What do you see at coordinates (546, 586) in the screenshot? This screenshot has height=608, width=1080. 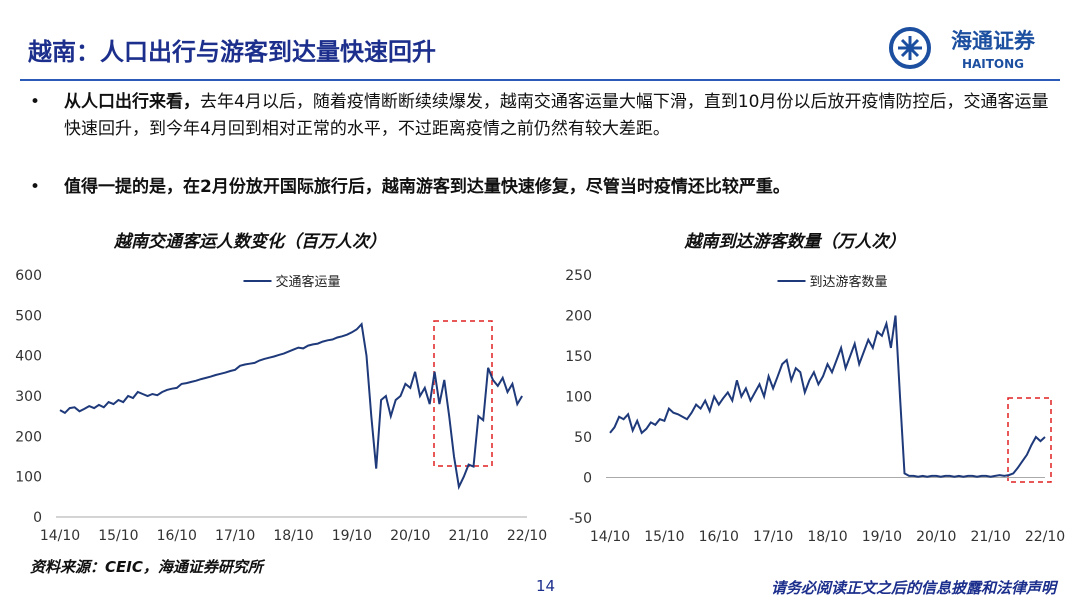 I see `page-number: 14` at bounding box center [546, 586].